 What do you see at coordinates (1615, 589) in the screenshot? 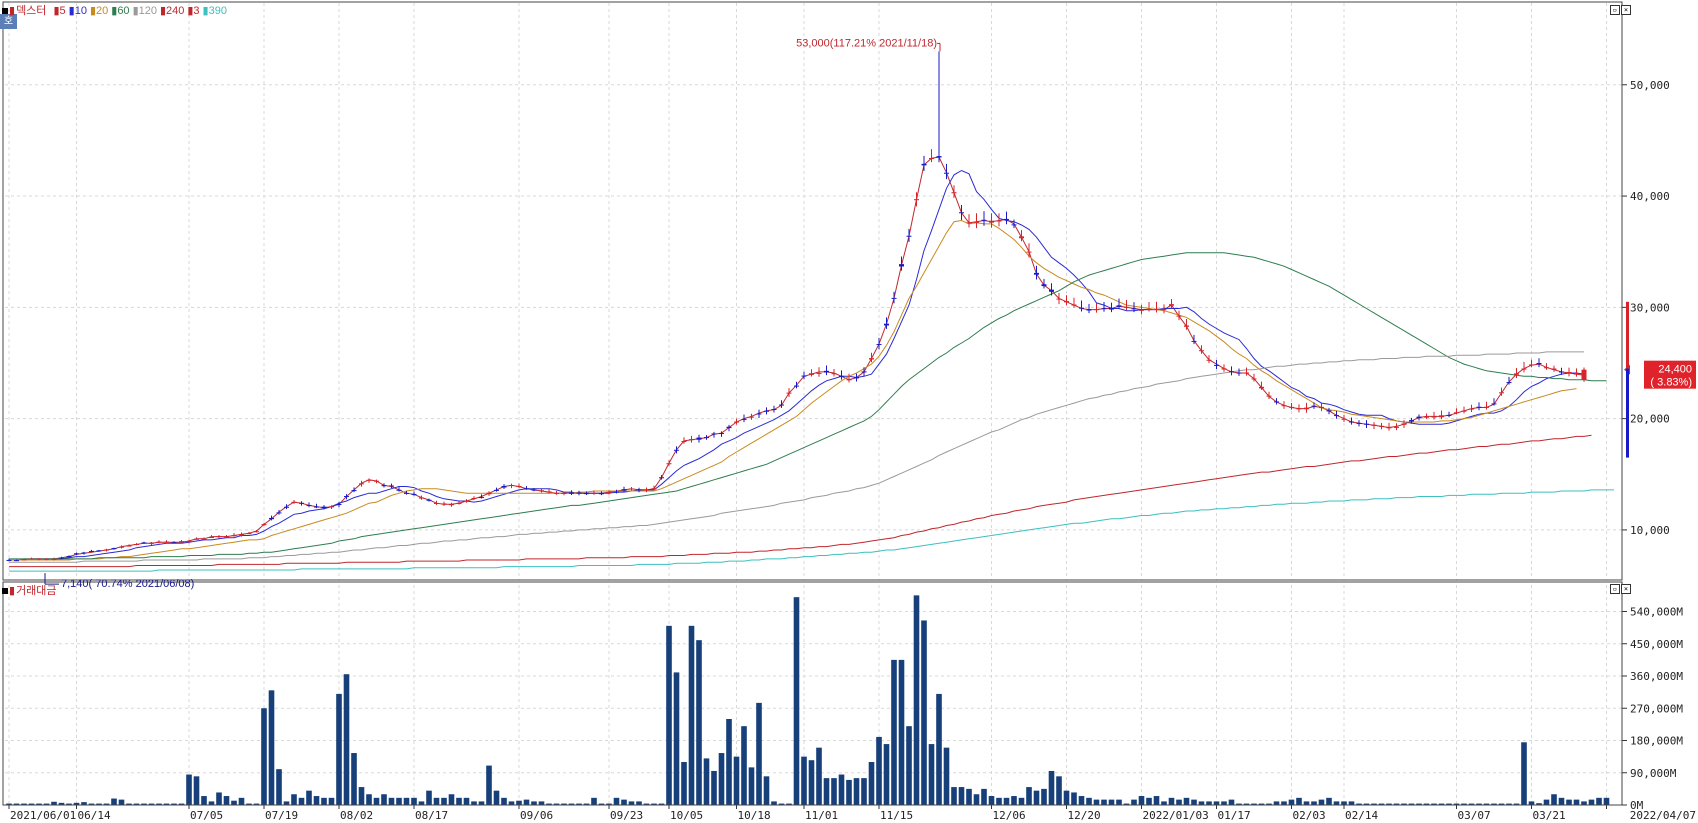
I see `maximize-icon: ▫` at bounding box center [1615, 589].